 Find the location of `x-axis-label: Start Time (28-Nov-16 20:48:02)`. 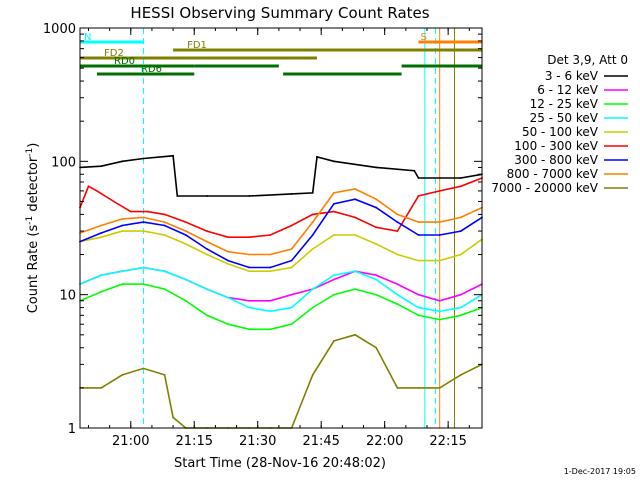

x-axis-label: Start Time (28-Nov-16 20:48:02) is located at coordinates (280, 463).